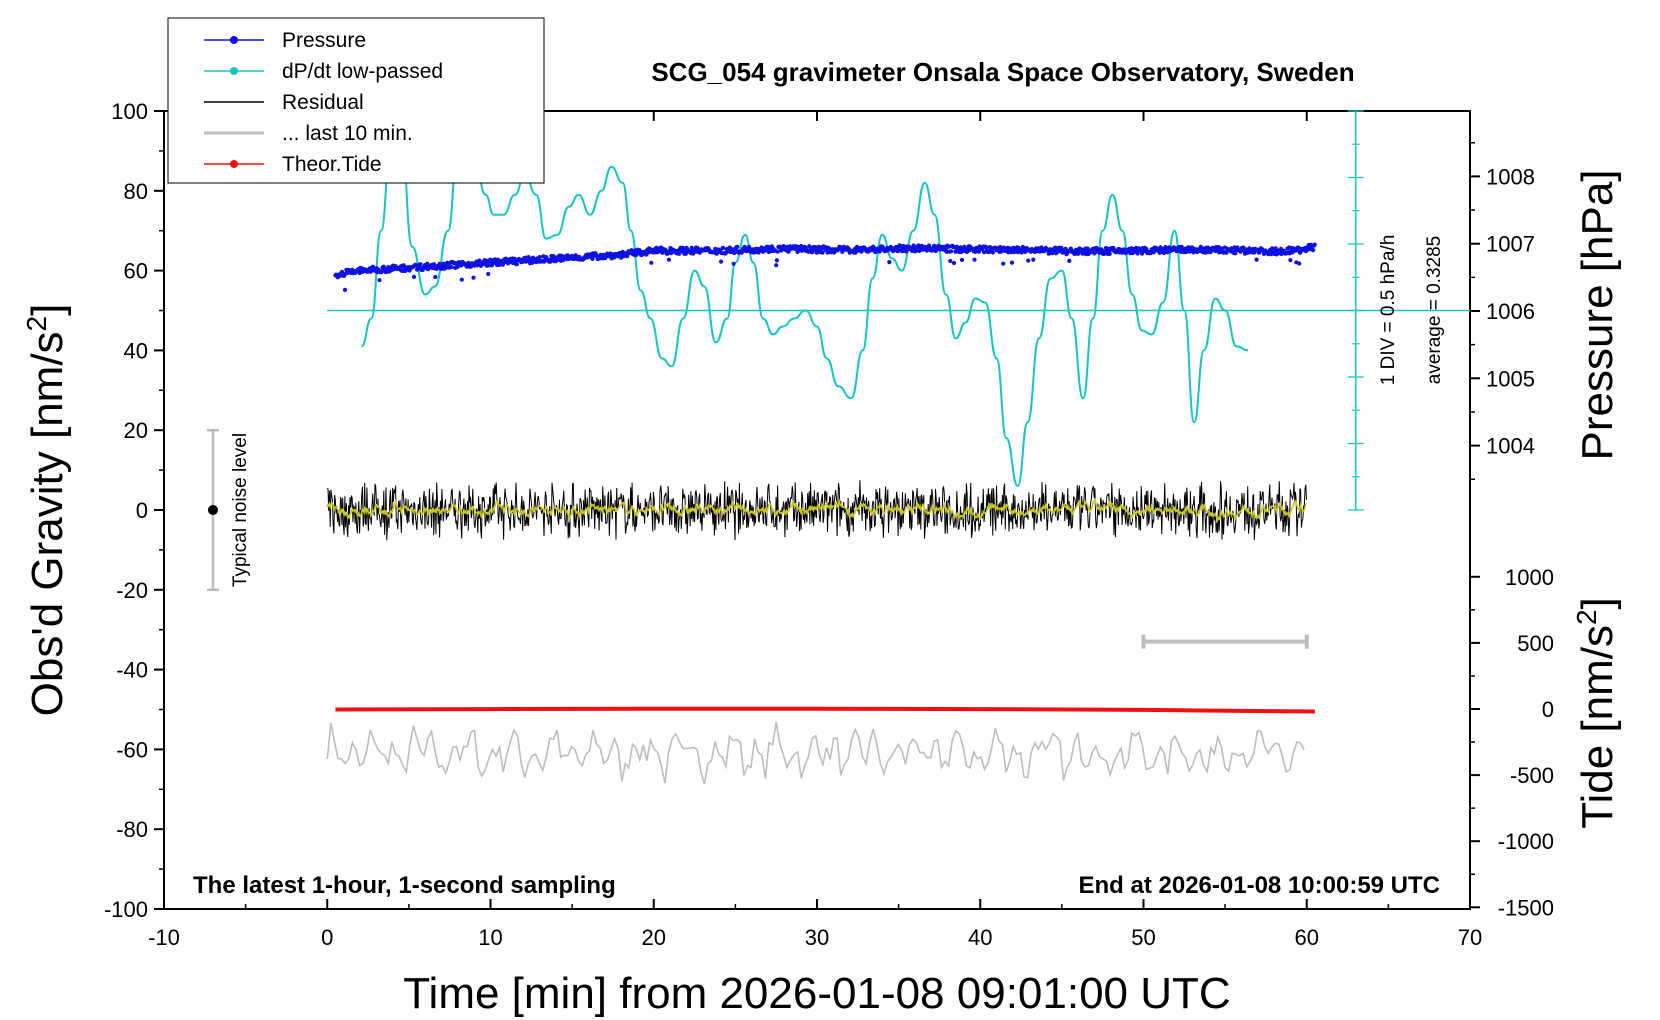  What do you see at coordinates (1388, 310) in the screenshot?
I see `div-label: 1 DIV = 0.5 hPa/h` at bounding box center [1388, 310].